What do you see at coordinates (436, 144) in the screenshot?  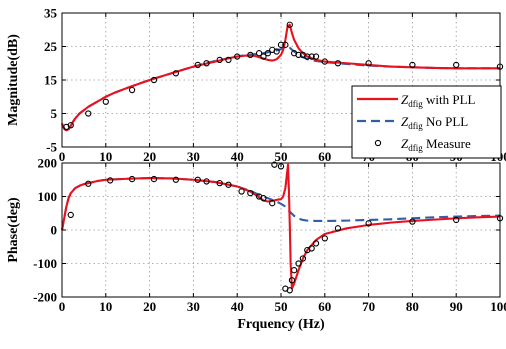 I see `legend-label-measure: Zdfig Measure` at bounding box center [436, 144].